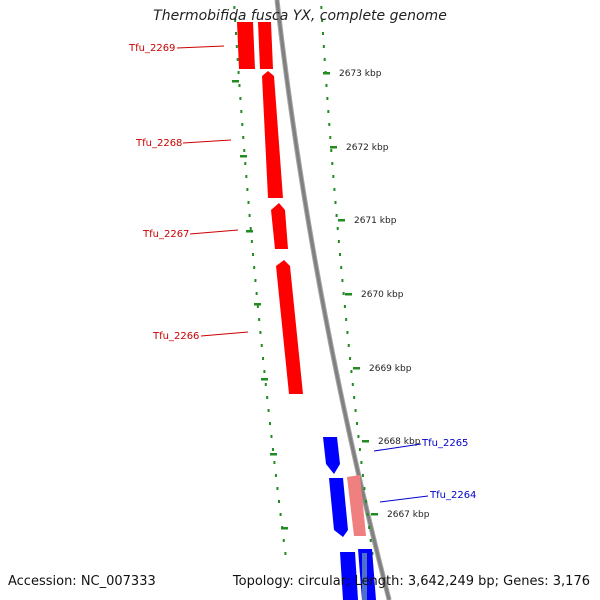 The height and width of the screenshot is (600, 600). Describe the element at coordinates (175, 336) in the screenshot. I see `gene-label-tfu-2266: Tfu_2266` at that location.